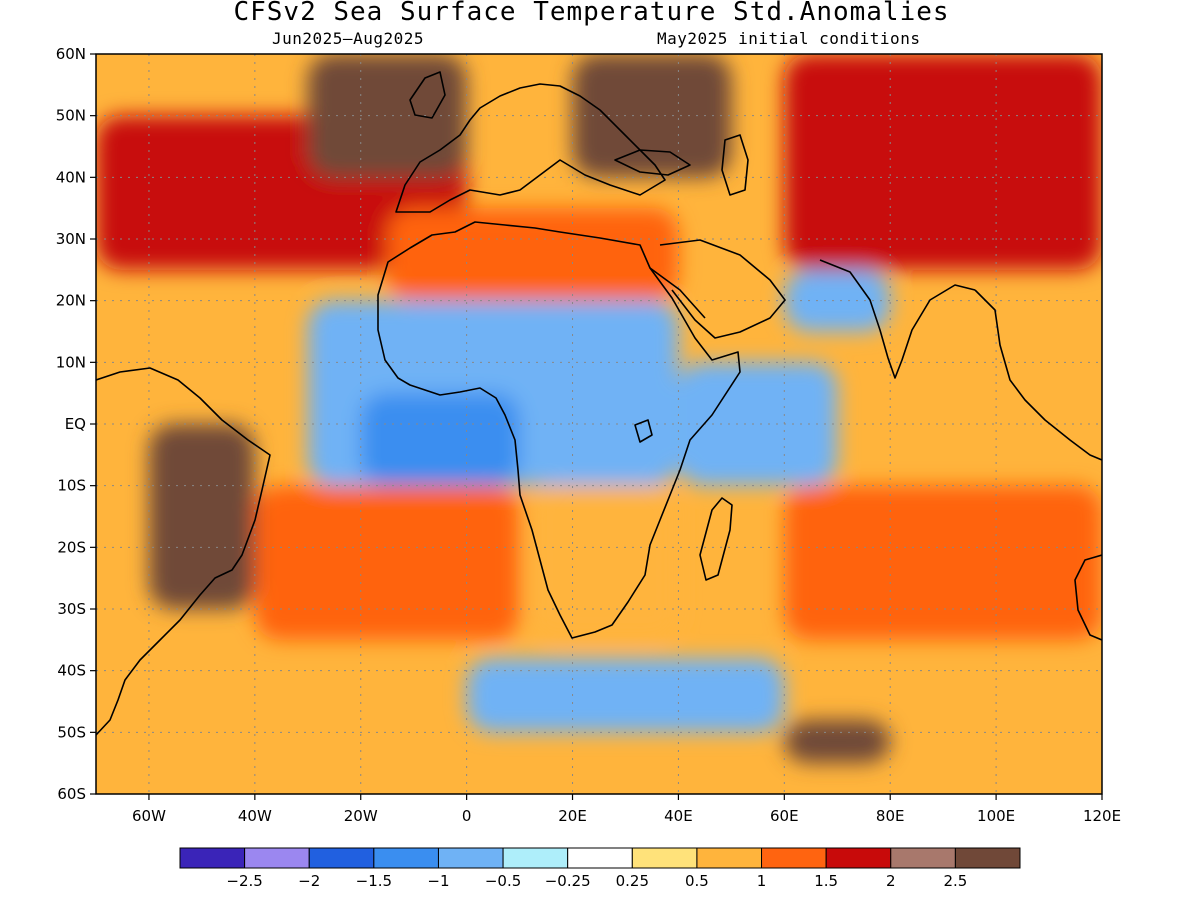  What do you see at coordinates (891, 881) in the screenshot?
I see `colorbar-label: 2` at bounding box center [891, 881].